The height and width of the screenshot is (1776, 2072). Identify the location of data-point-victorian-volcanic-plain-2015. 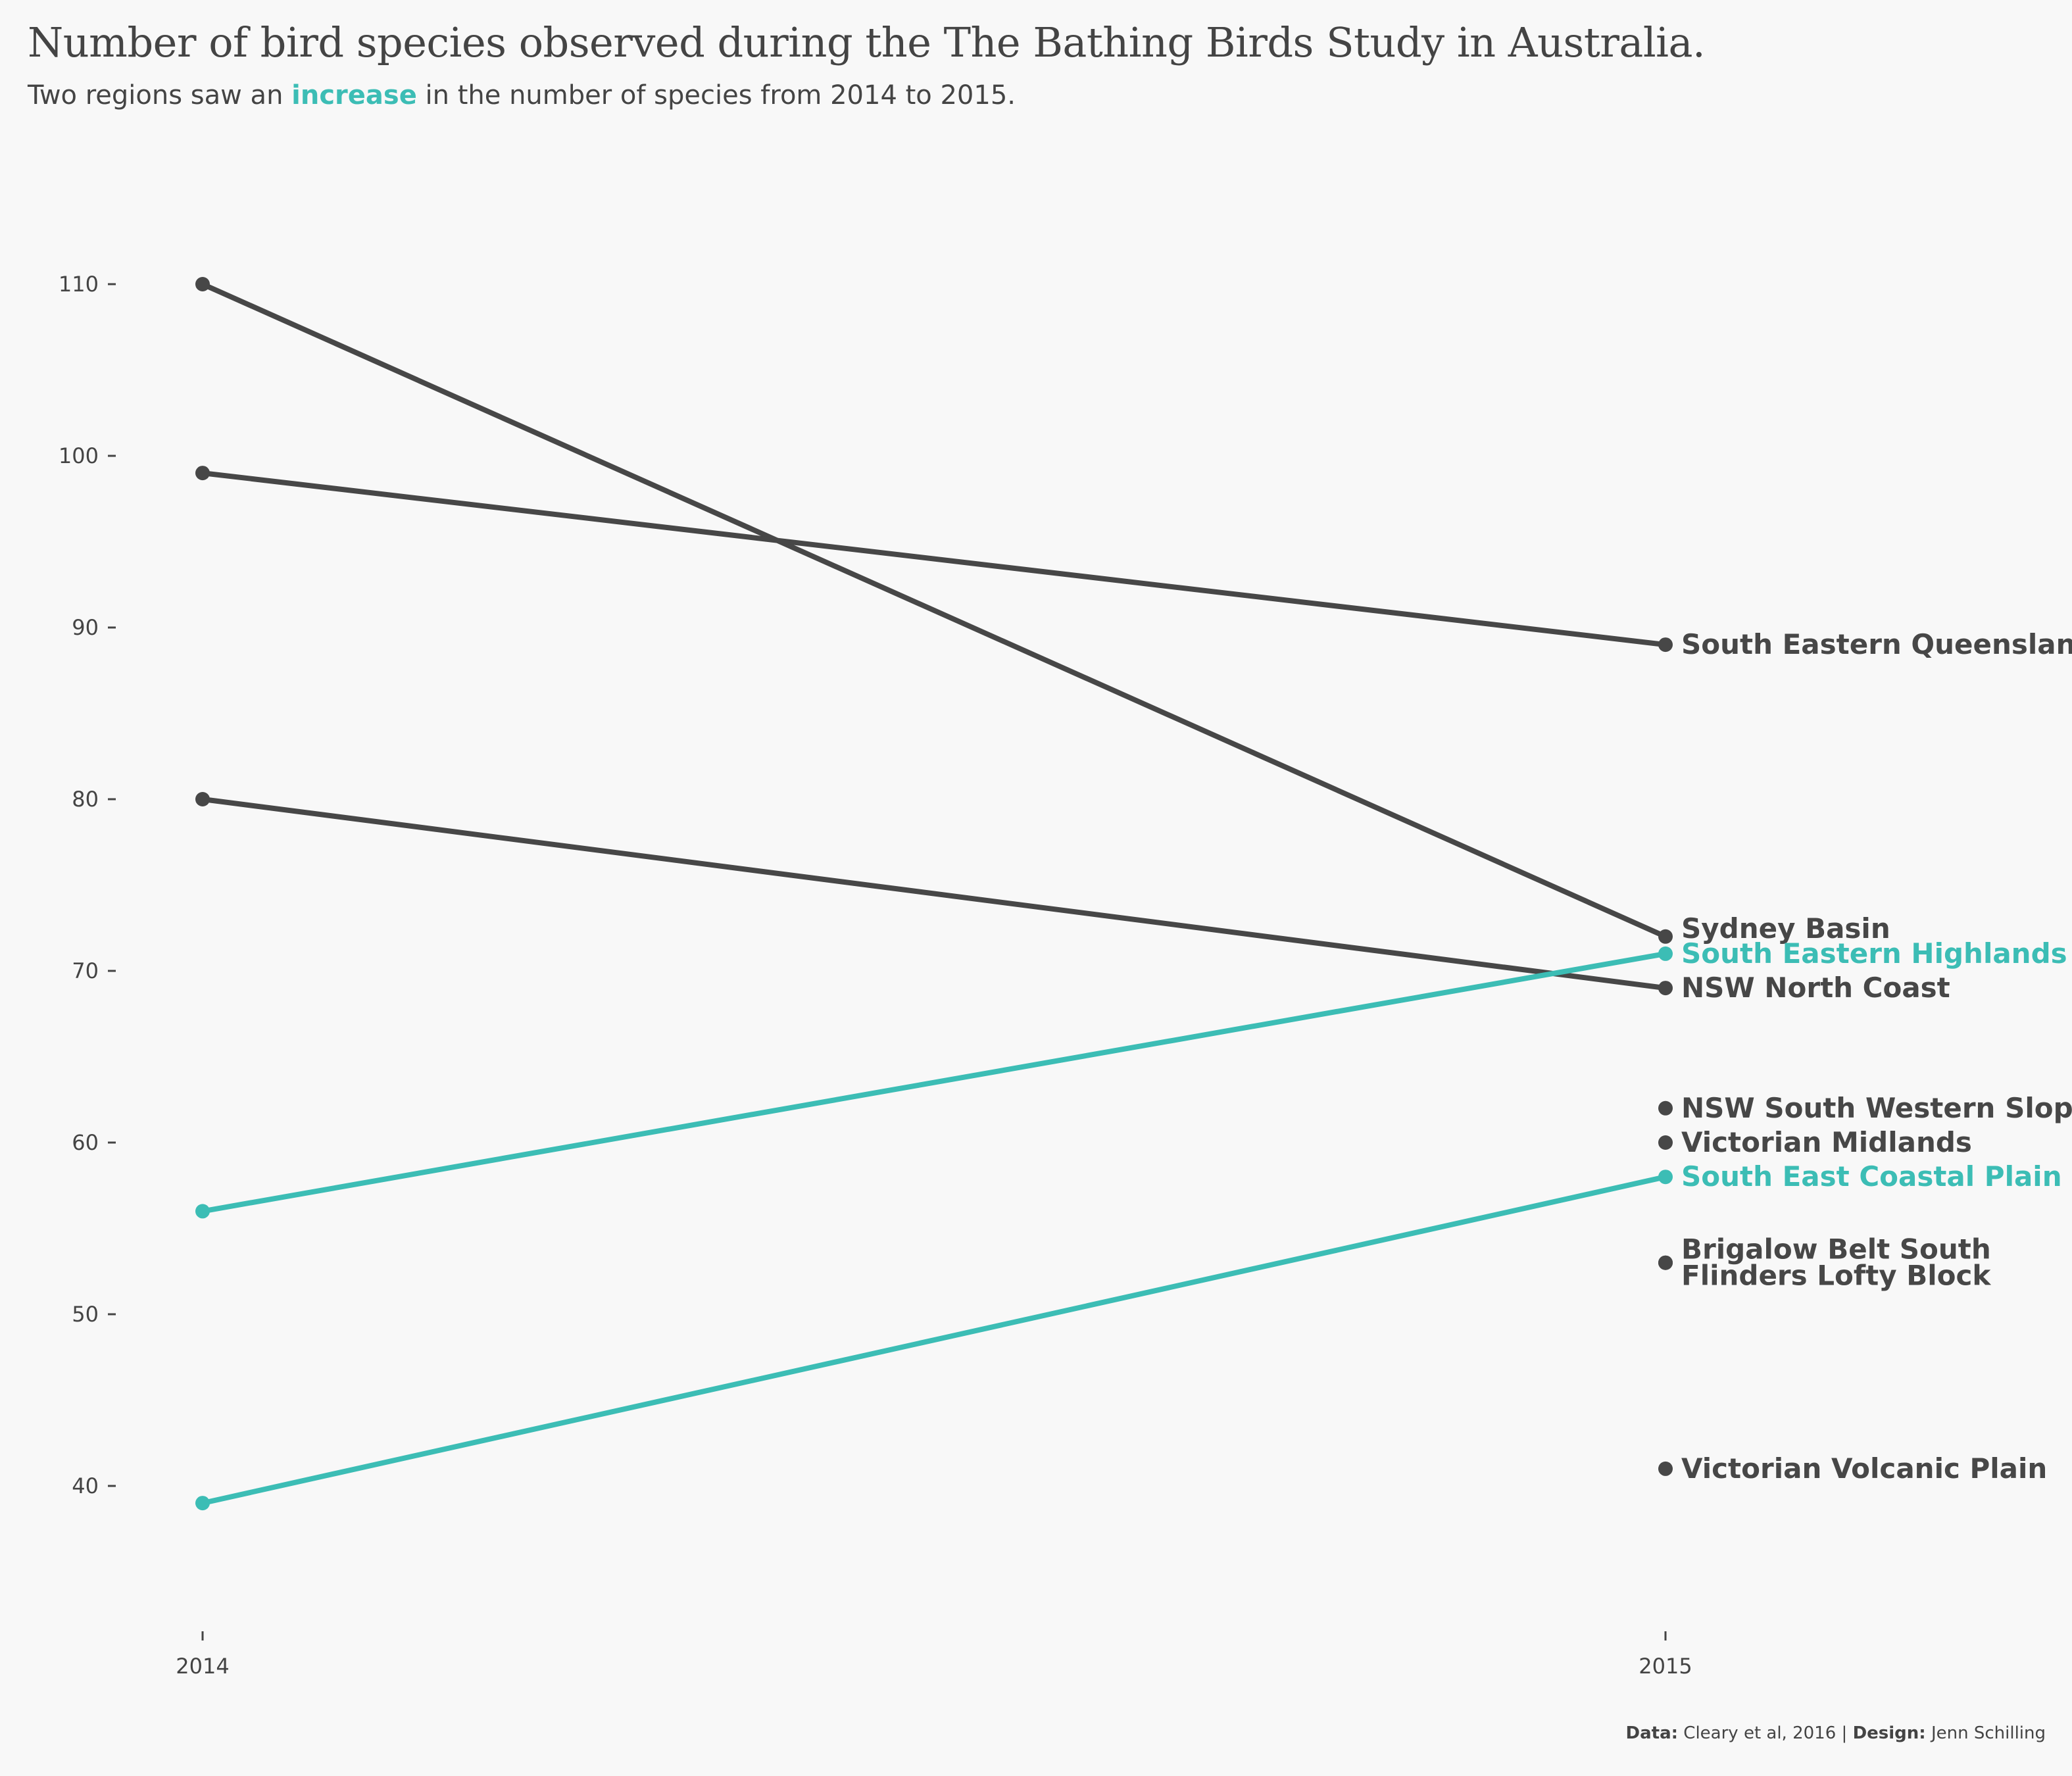
(1665, 1468).